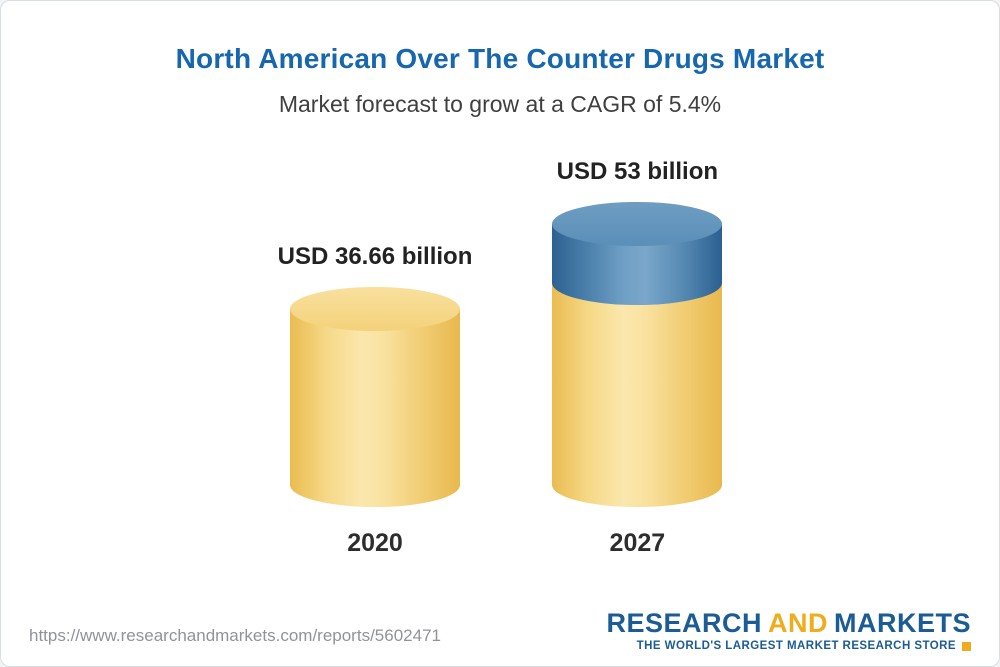  I want to click on cylinder-body, so click(375, 408).